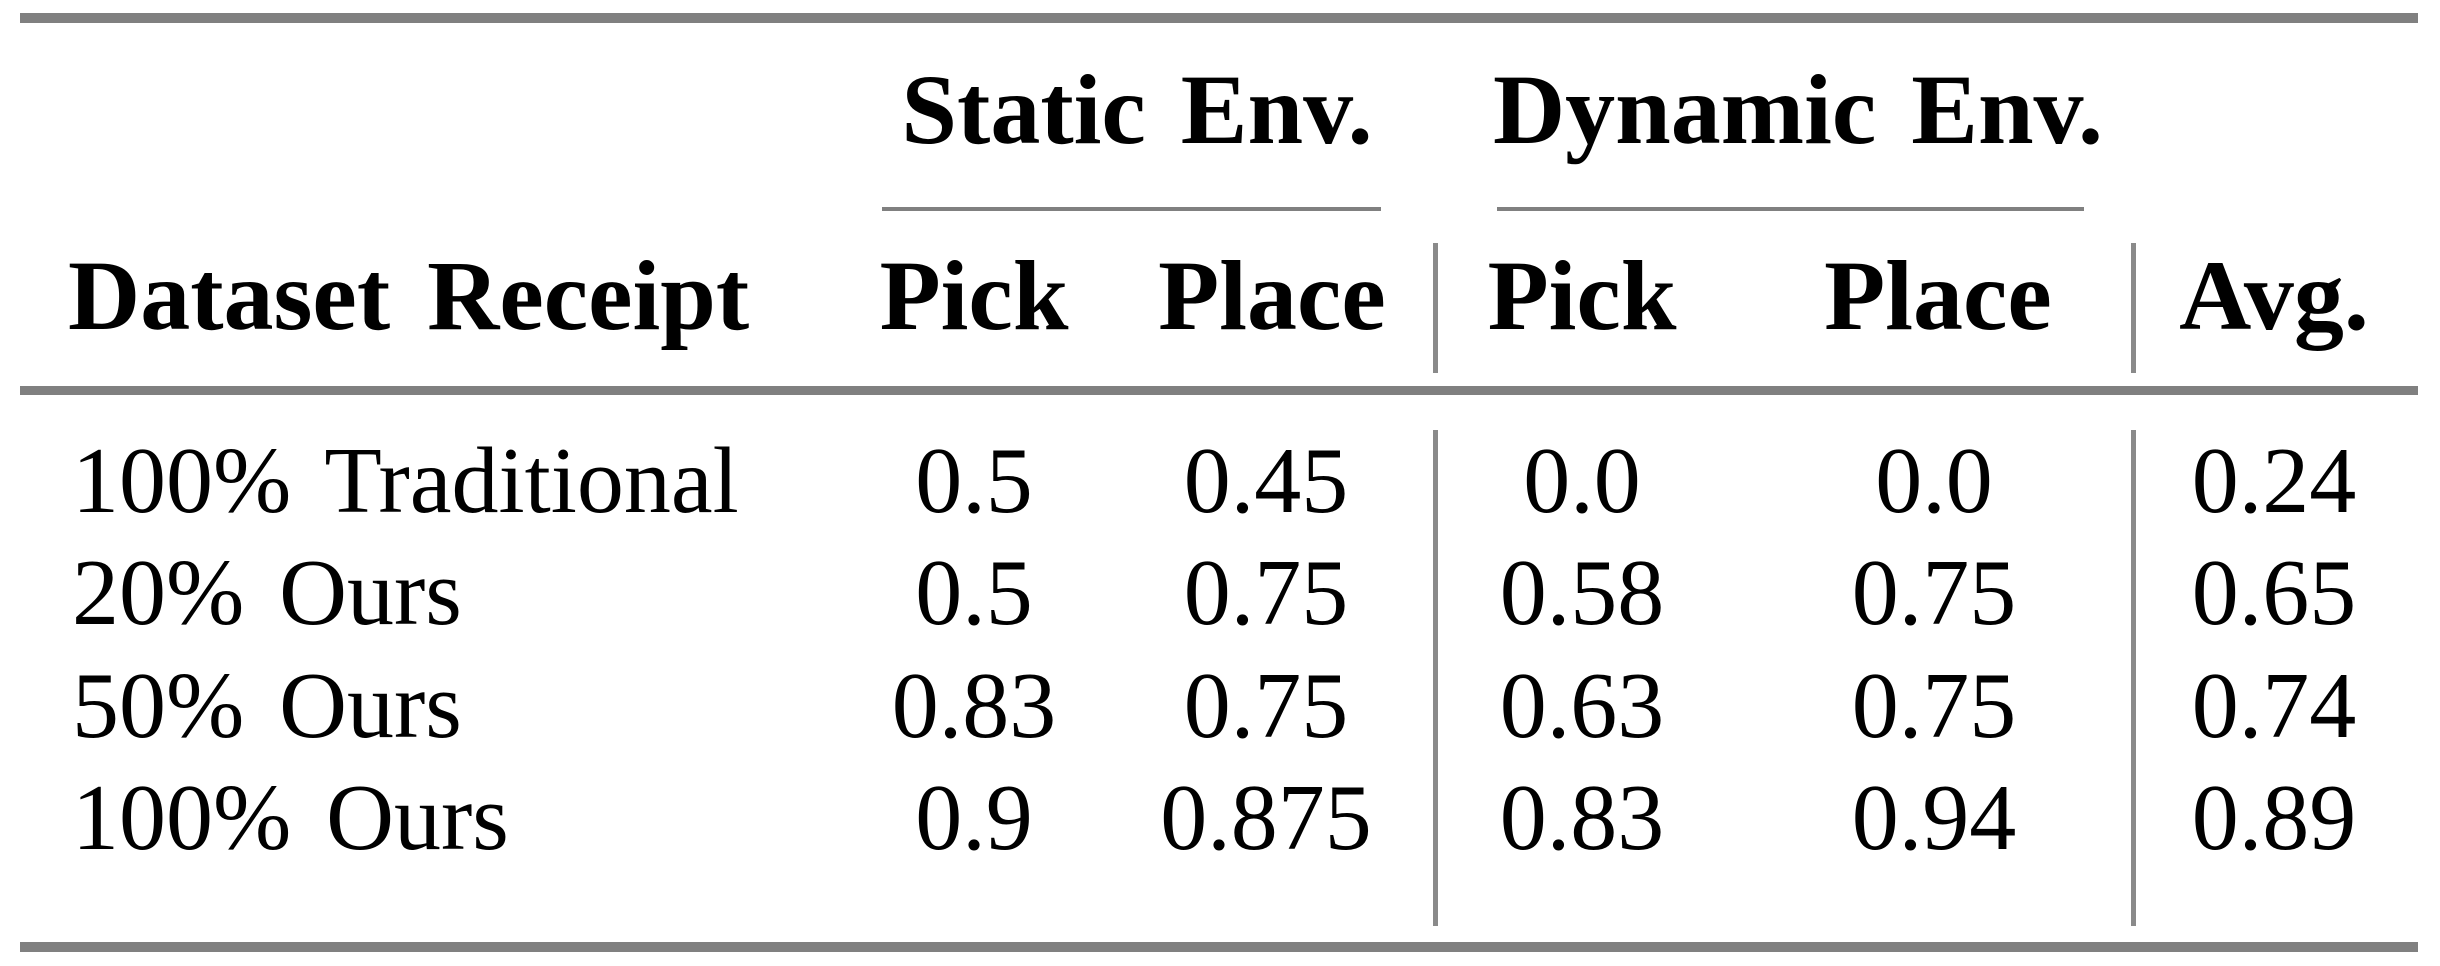 This screenshot has height=966, width=2440. What do you see at coordinates (2274, 593) in the screenshot?
I see `cell-avg: 0.65` at bounding box center [2274, 593].